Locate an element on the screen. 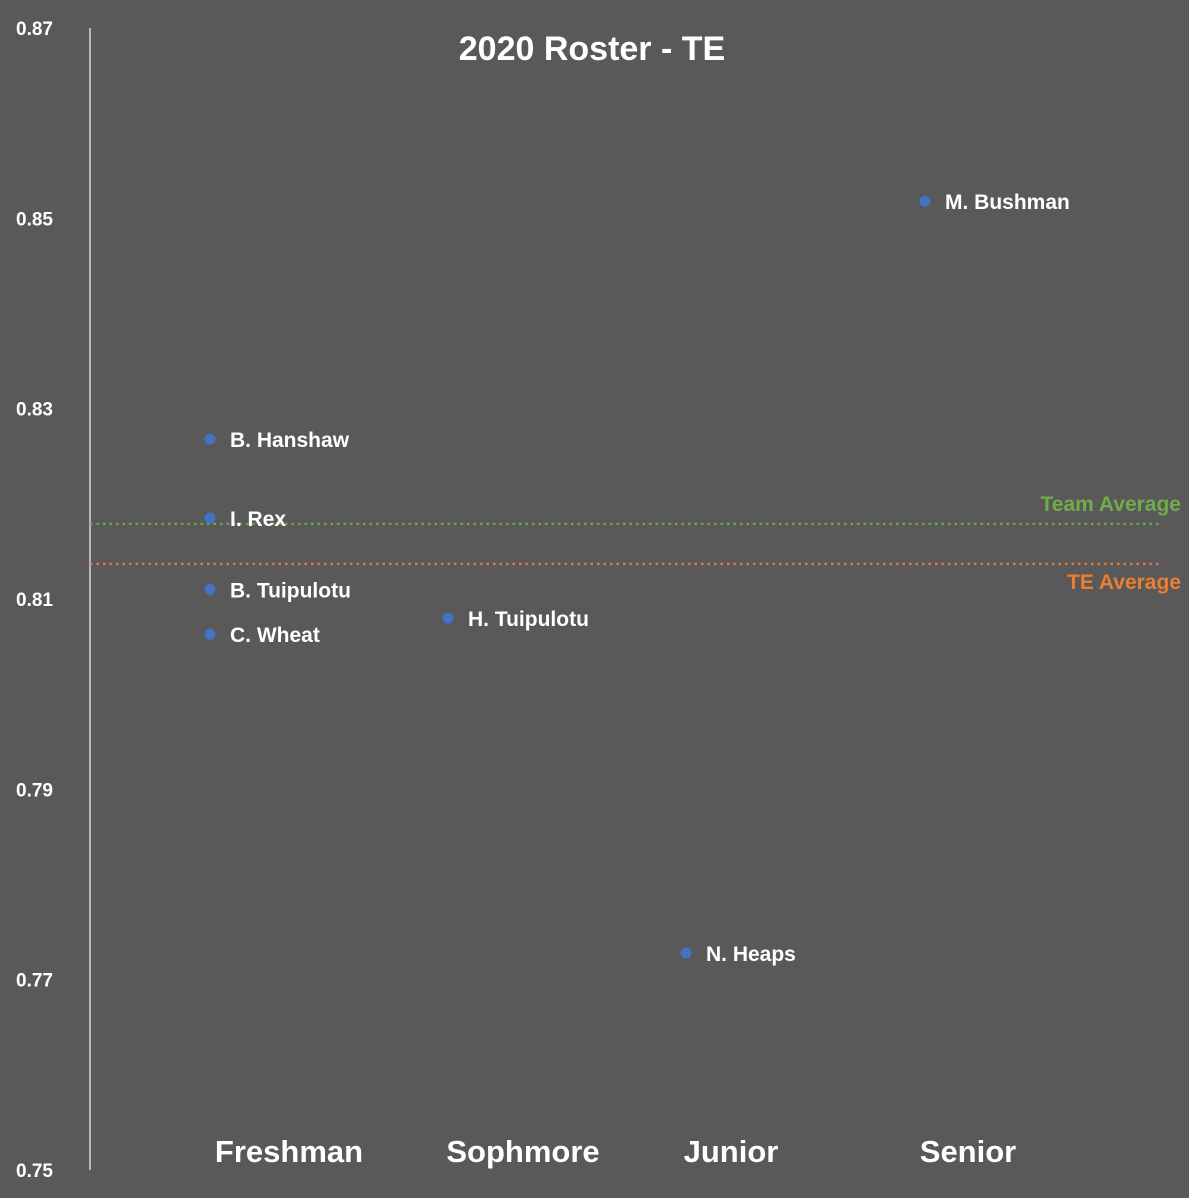 The width and height of the screenshot is (1189, 1200). y-axis-ticks: 0.87 0.85 0.83 0.81 0.79 0.77 0.75 is located at coordinates (34, 600).